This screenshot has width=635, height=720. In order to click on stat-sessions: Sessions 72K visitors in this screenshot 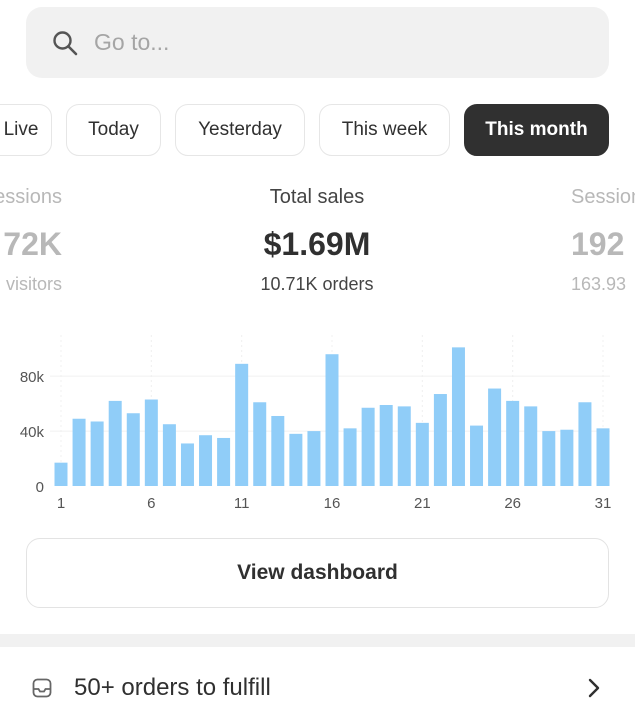, I will do `click(49, 240)`.